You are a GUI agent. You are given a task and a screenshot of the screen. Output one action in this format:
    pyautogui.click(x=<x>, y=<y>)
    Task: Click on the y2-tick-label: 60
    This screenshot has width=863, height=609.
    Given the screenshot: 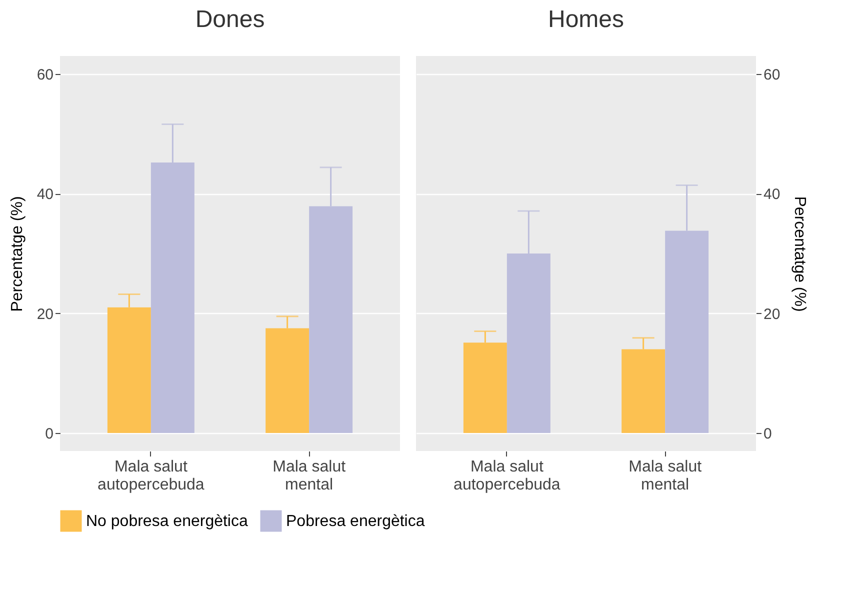 What is the action you would take?
    pyautogui.click(x=772, y=75)
    